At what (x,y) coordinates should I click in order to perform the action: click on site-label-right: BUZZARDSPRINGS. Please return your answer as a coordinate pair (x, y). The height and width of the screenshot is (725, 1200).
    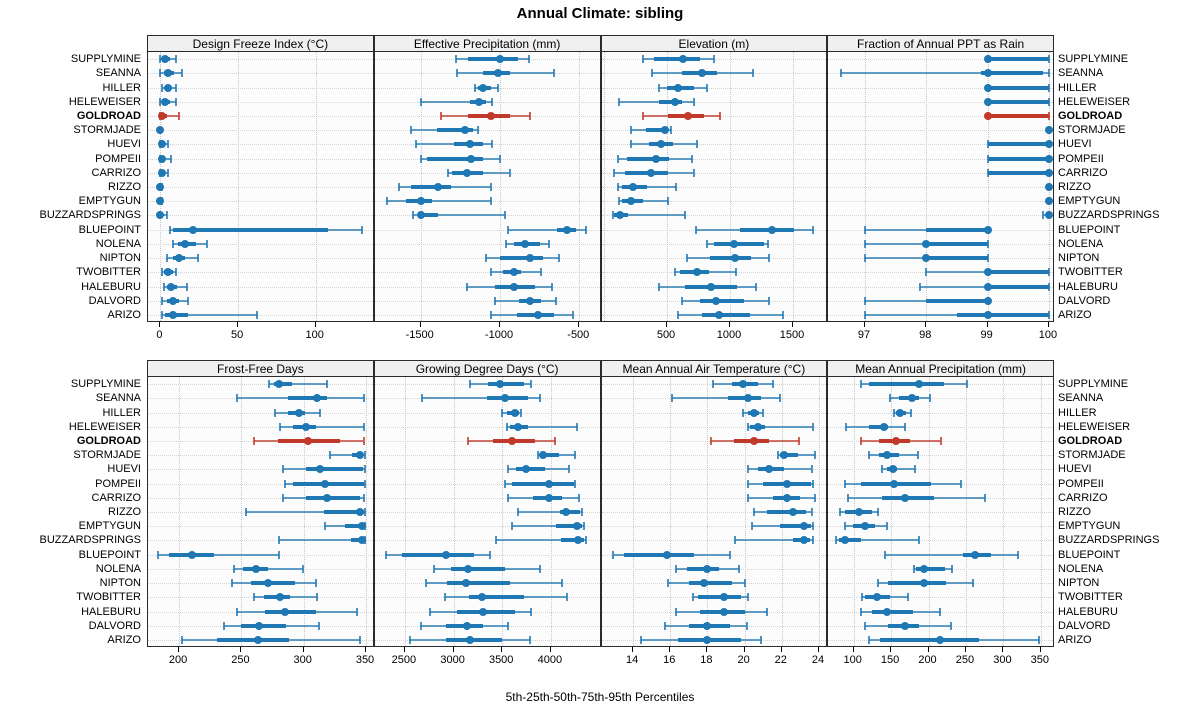
    Looking at the image, I should click on (1109, 540).